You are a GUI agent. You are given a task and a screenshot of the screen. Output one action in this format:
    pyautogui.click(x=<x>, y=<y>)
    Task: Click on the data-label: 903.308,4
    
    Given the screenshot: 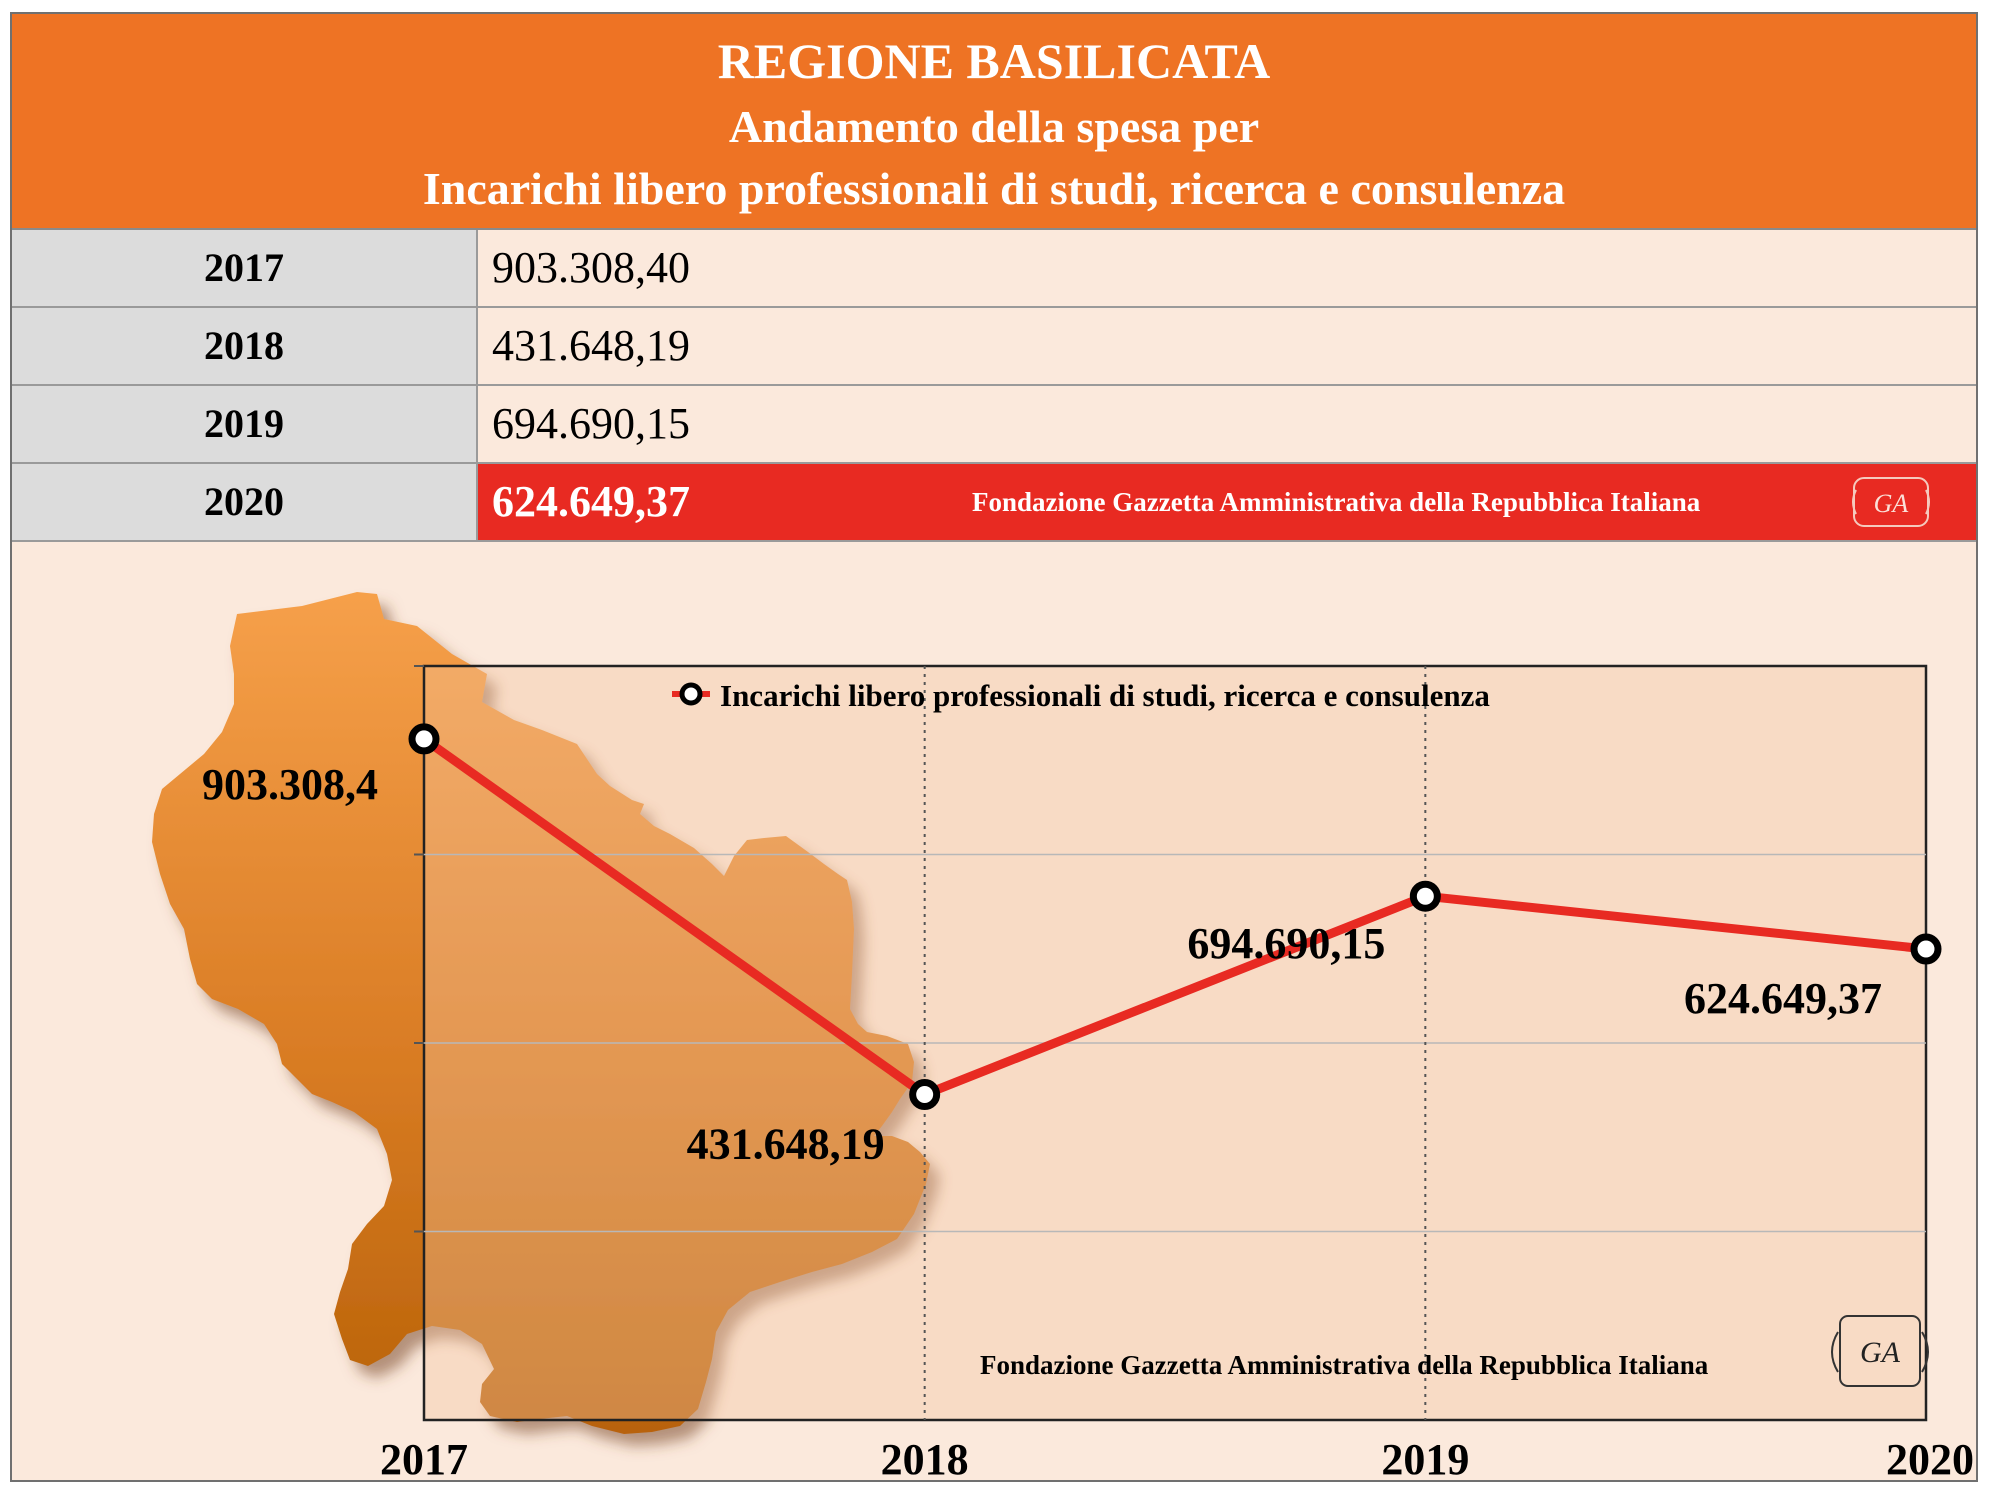 What is the action you would take?
    pyautogui.click(x=290, y=784)
    